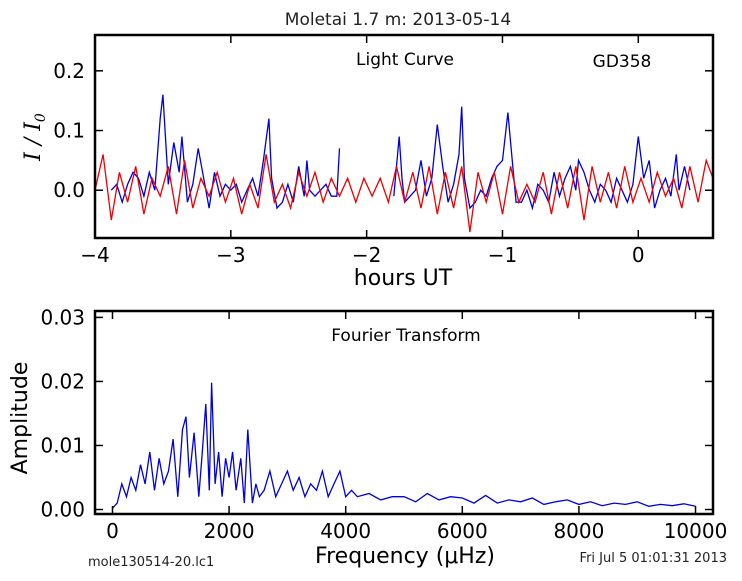 The height and width of the screenshot is (581, 742). I want to click on light-curve-annotation: Light Curve, so click(405, 60).